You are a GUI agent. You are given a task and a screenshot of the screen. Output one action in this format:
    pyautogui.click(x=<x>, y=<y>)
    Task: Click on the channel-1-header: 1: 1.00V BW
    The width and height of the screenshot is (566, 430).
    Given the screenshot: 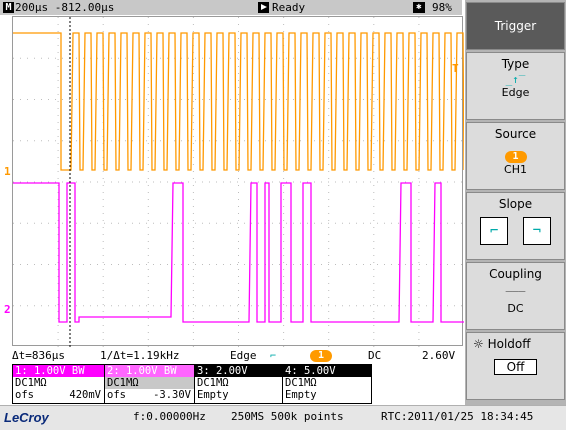 What is the action you would take?
    pyautogui.click(x=58, y=371)
    